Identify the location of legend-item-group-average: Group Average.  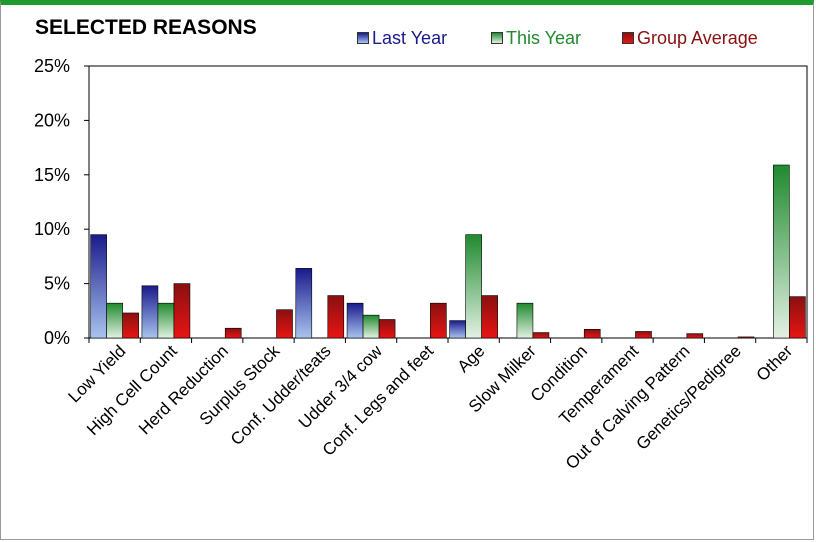
(690, 38).